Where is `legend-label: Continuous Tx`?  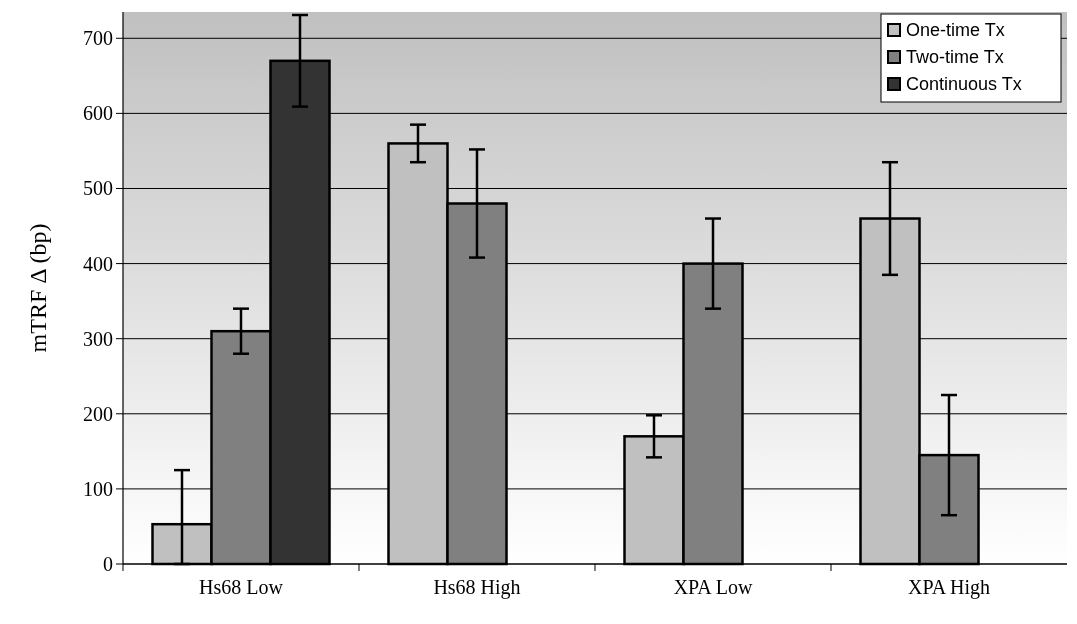
legend-label: Continuous Tx is located at coordinates (964, 84).